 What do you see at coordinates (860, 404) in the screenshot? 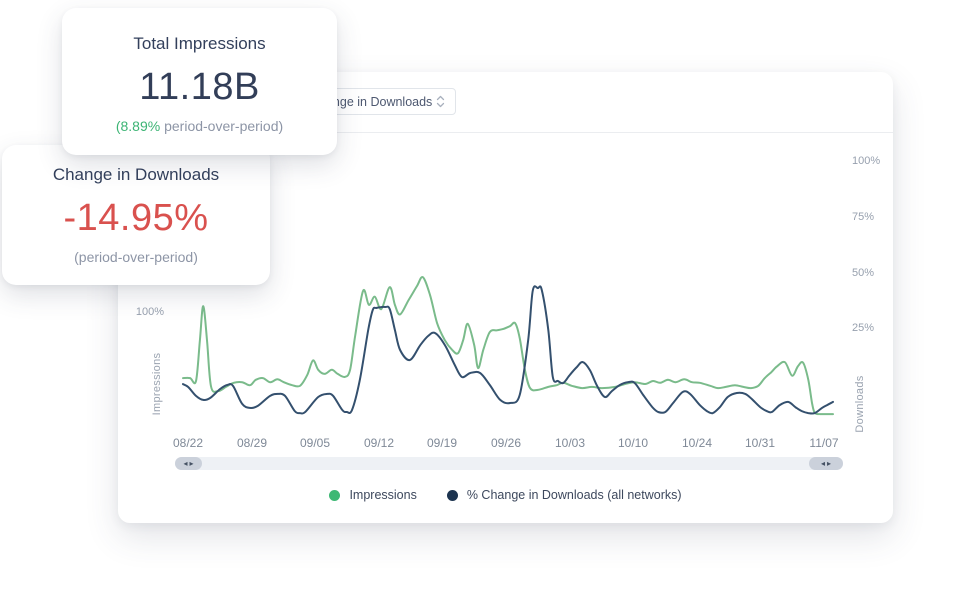
I see `right-axis-title: Downloads` at bounding box center [860, 404].